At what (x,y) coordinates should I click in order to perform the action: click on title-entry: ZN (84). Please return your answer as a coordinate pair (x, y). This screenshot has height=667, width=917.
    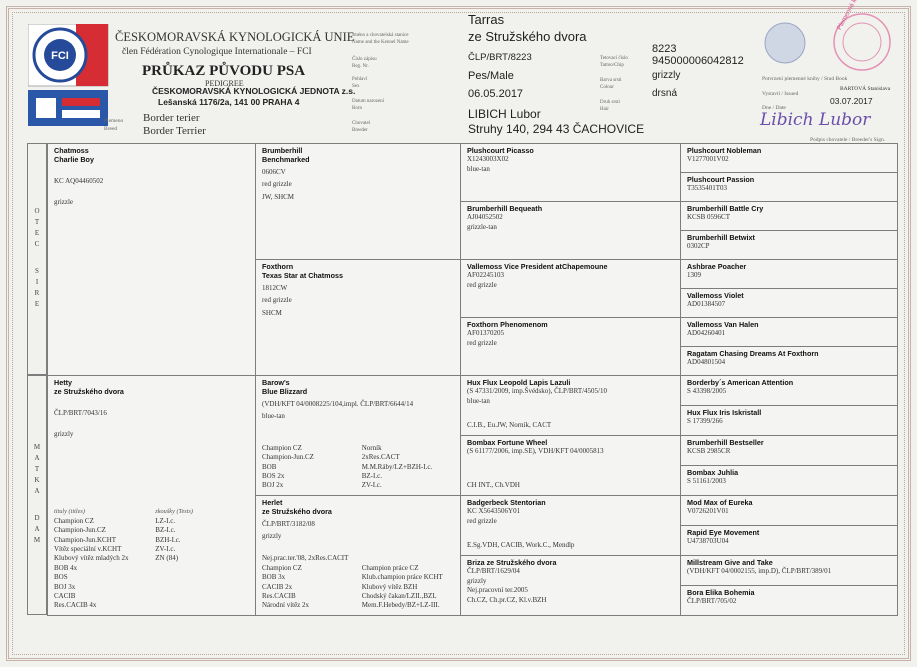
    Looking at the image, I should click on (167, 558).